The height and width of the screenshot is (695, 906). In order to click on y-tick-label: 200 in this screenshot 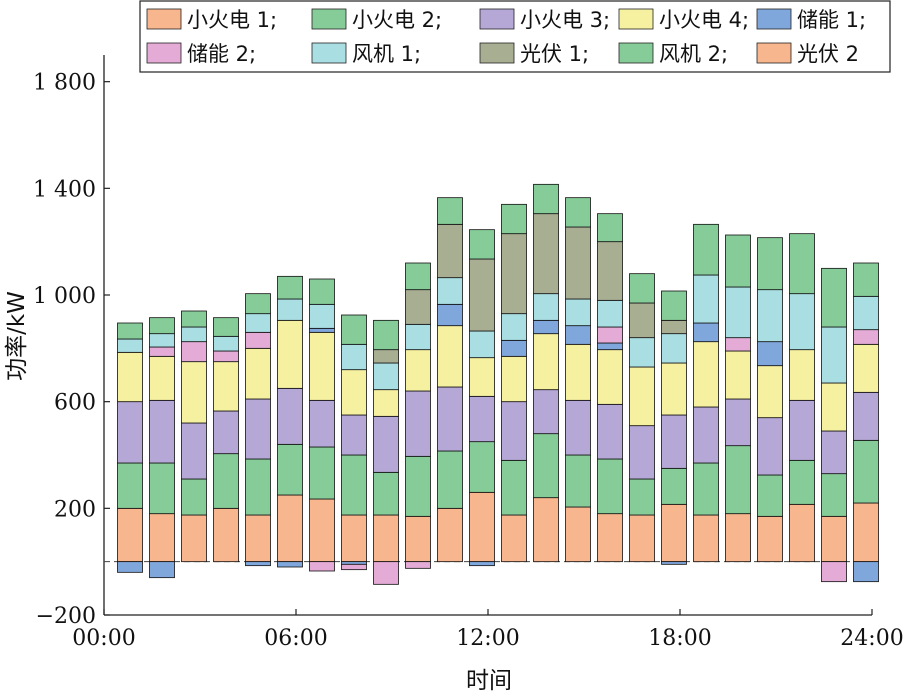, I will do `click(75, 509)`.